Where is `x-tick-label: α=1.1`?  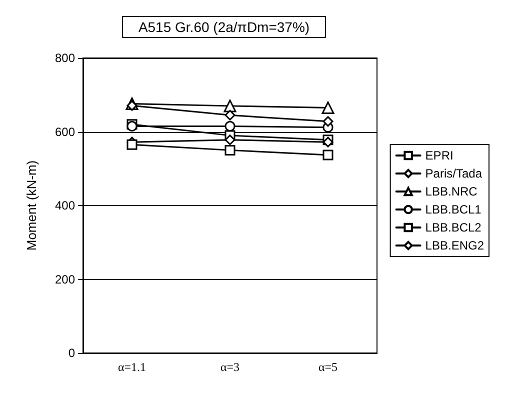
x-tick-label: α=1.1 is located at coordinates (132, 367).